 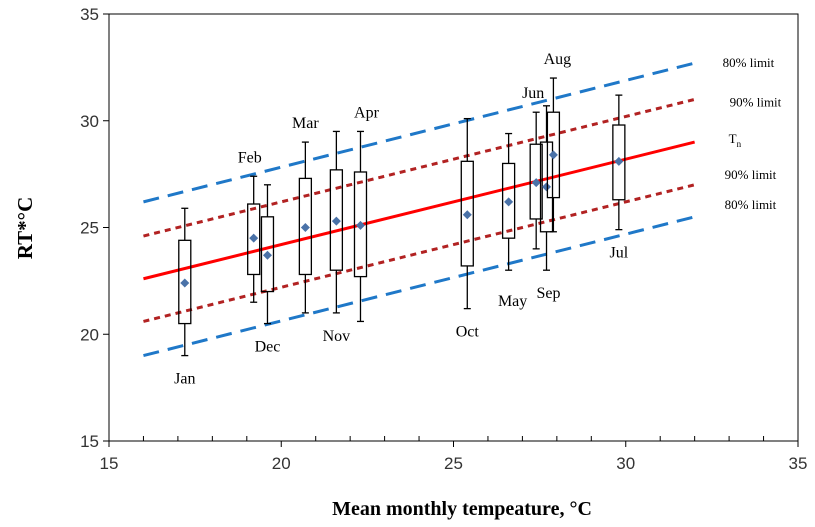 What do you see at coordinates (512, 301) in the screenshot?
I see `month-label-may: May` at bounding box center [512, 301].